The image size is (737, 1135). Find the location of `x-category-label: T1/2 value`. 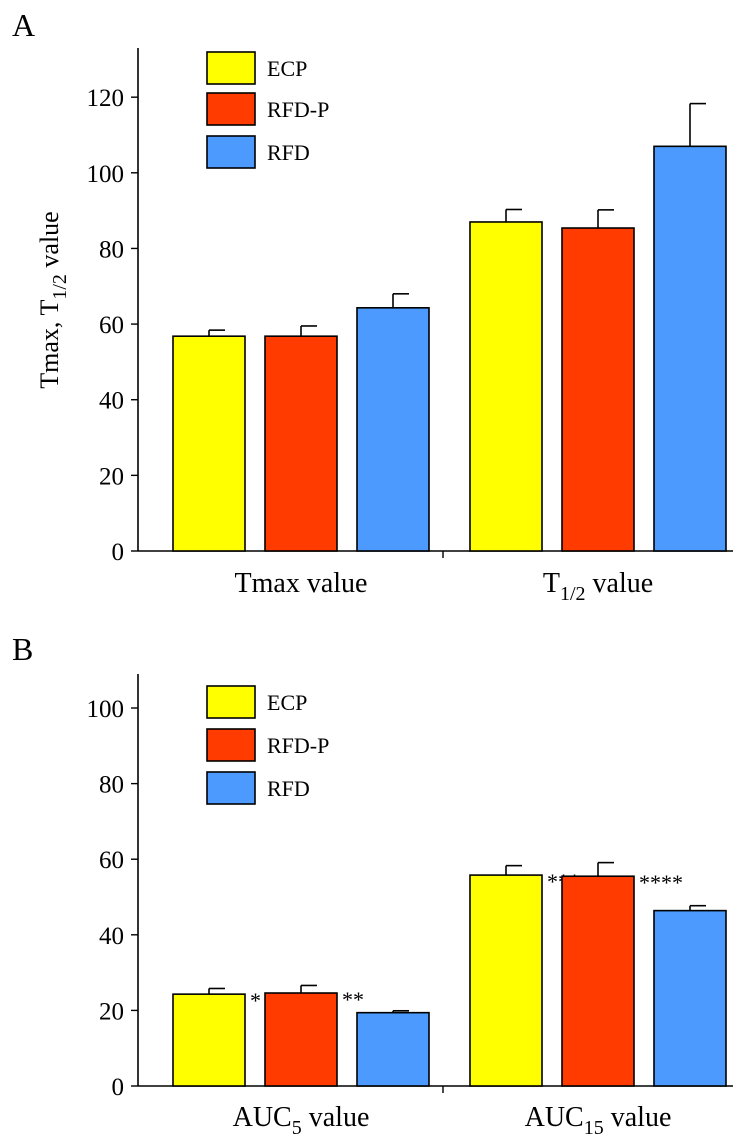

x-category-label: T1/2 value is located at coordinates (598, 586).